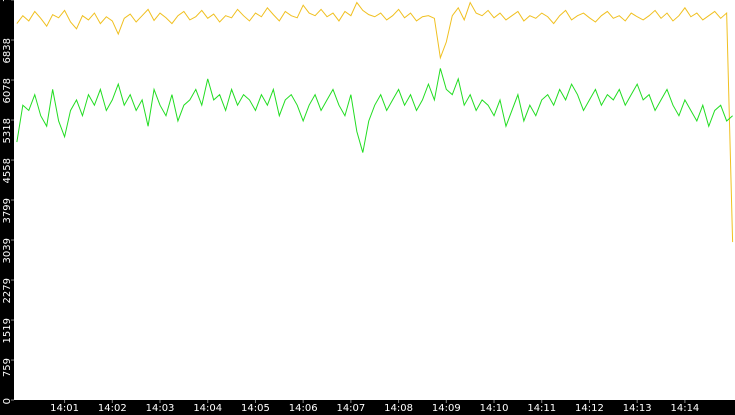  Describe the element at coordinates (7, 290) in the screenshot. I see `y-tick-label: 2279` at that location.